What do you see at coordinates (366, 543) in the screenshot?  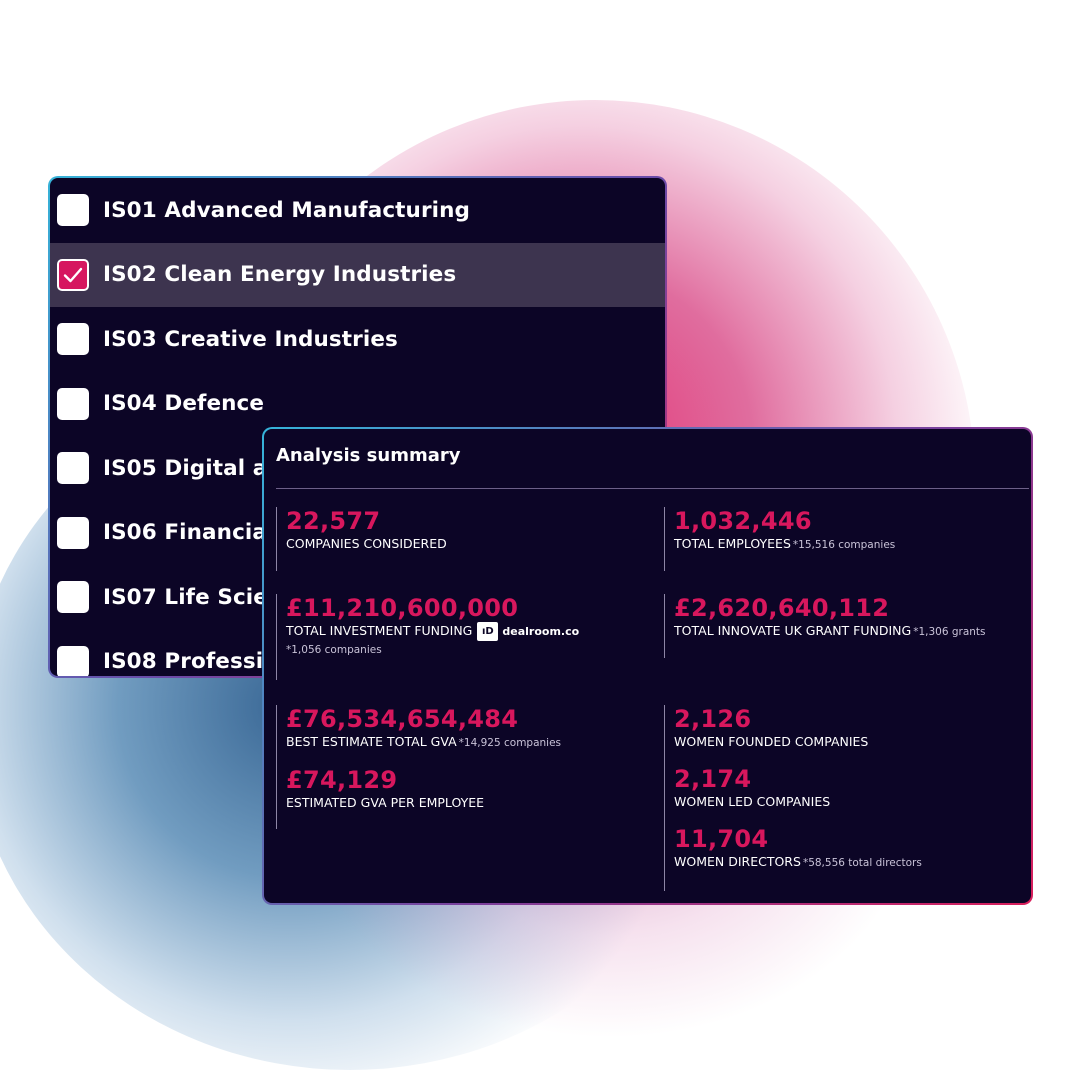 I see `stat-label: COMPANIES CONSIDERED` at bounding box center [366, 543].